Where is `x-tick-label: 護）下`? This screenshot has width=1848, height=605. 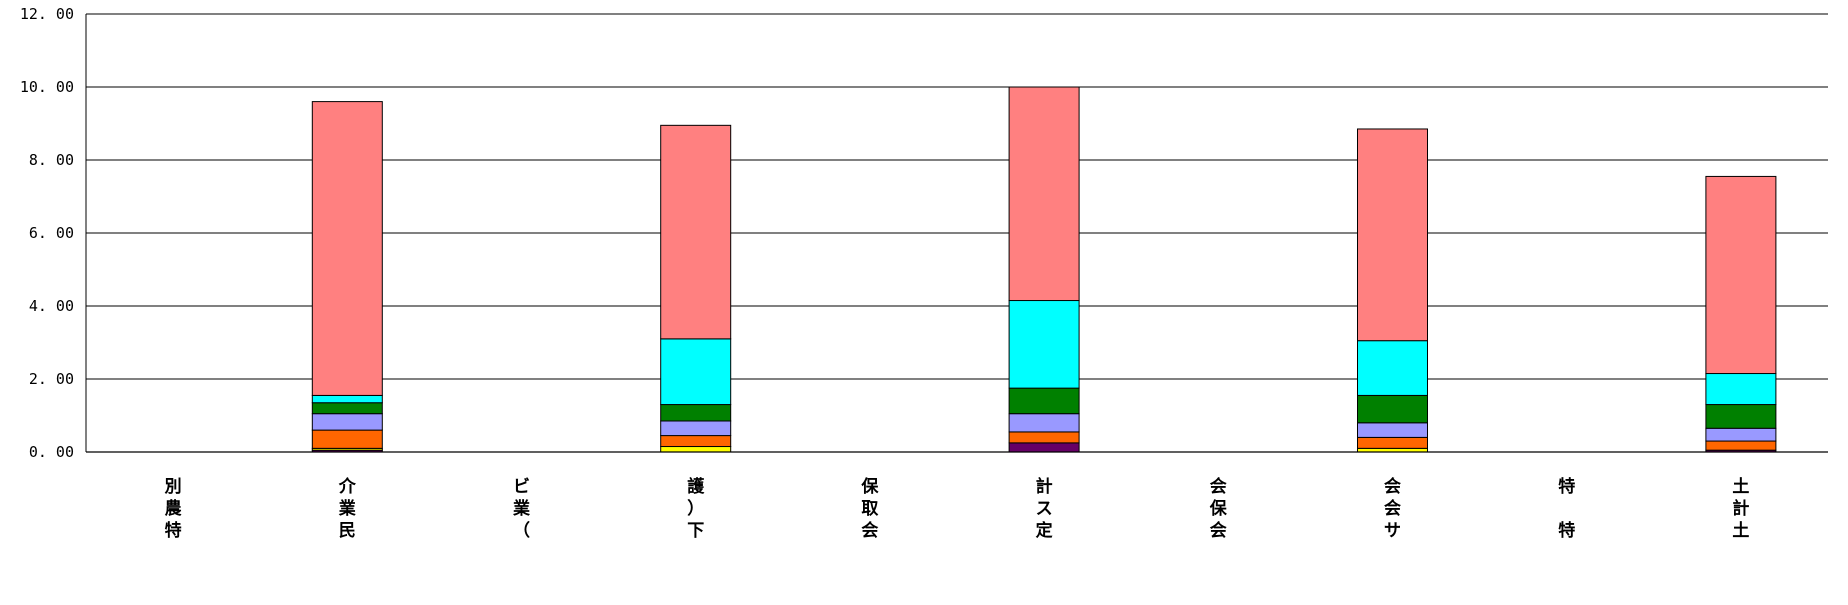 x-tick-label: 護）下 is located at coordinates (696, 508).